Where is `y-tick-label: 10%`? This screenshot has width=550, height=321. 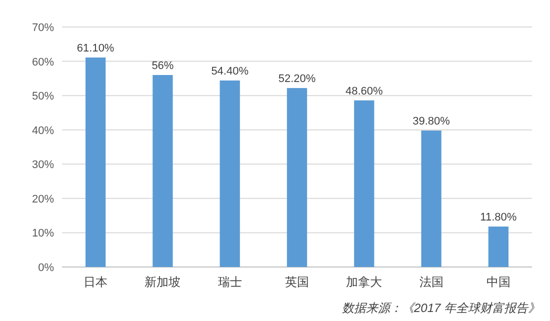 y-tick-label: 10% is located at coordinates (43, 234).